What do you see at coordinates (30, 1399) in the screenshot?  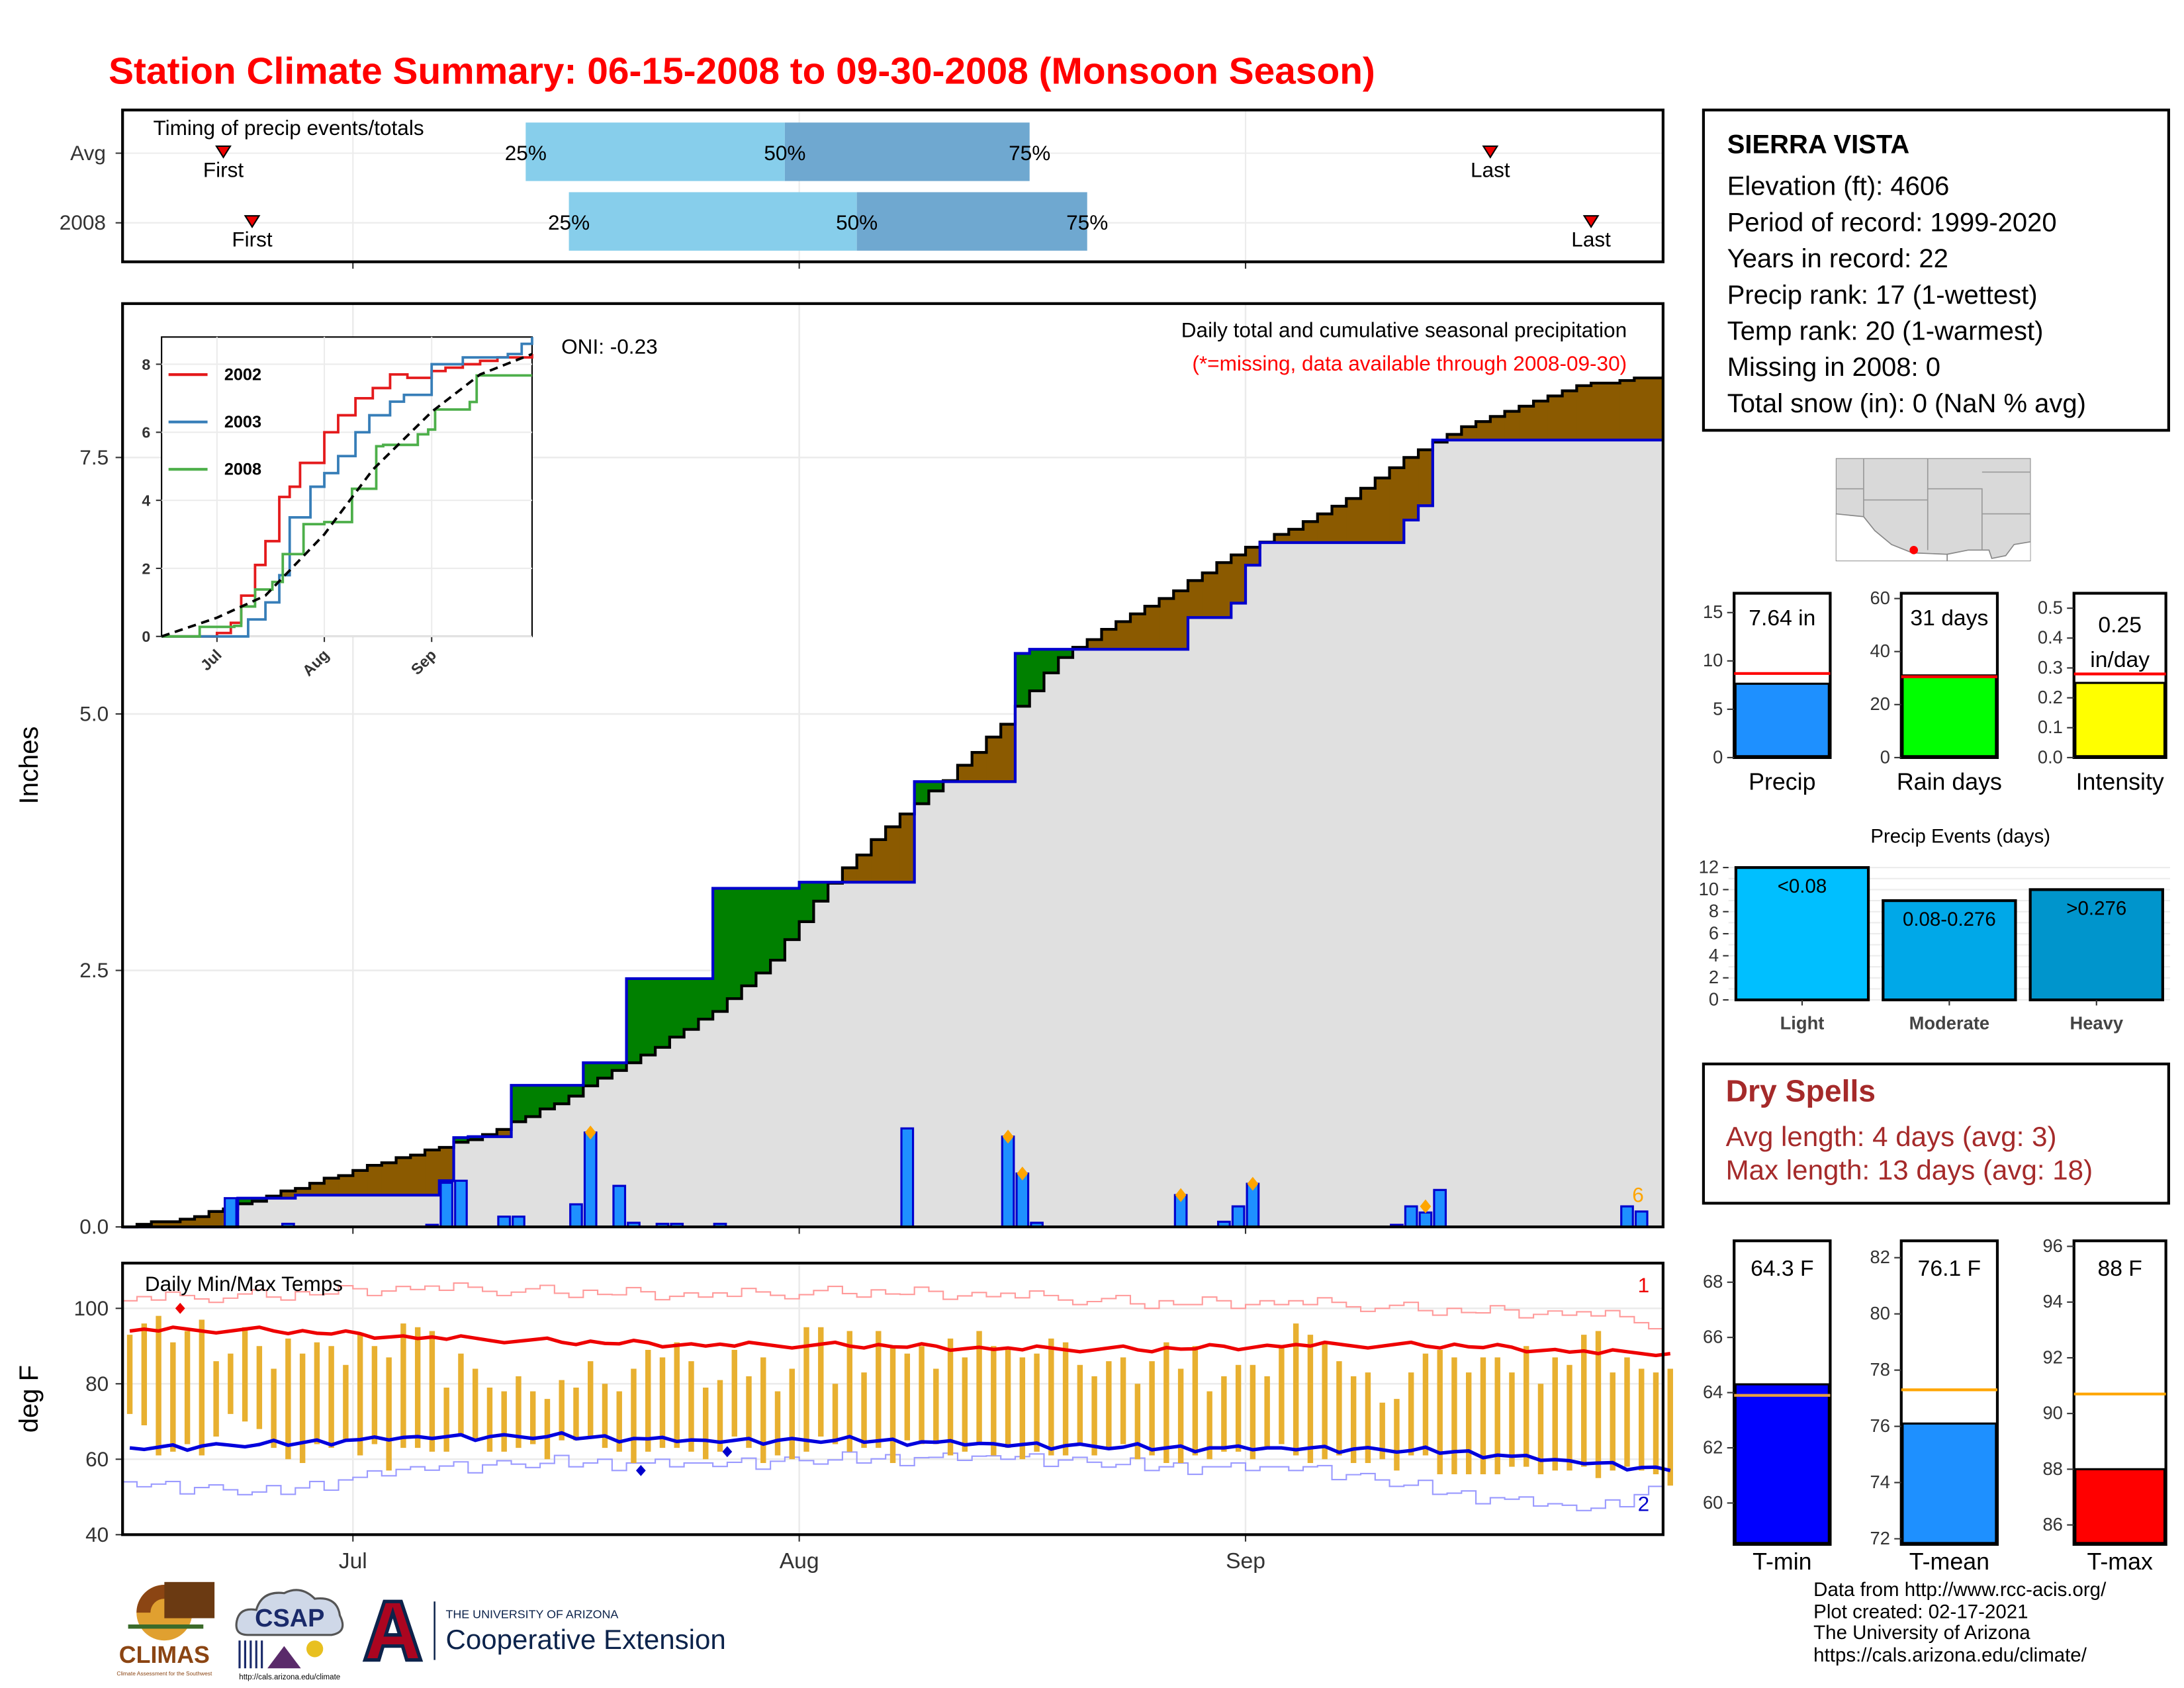 I see `temp-y-axis-label: deg F` at bounding box center [30, 1399].